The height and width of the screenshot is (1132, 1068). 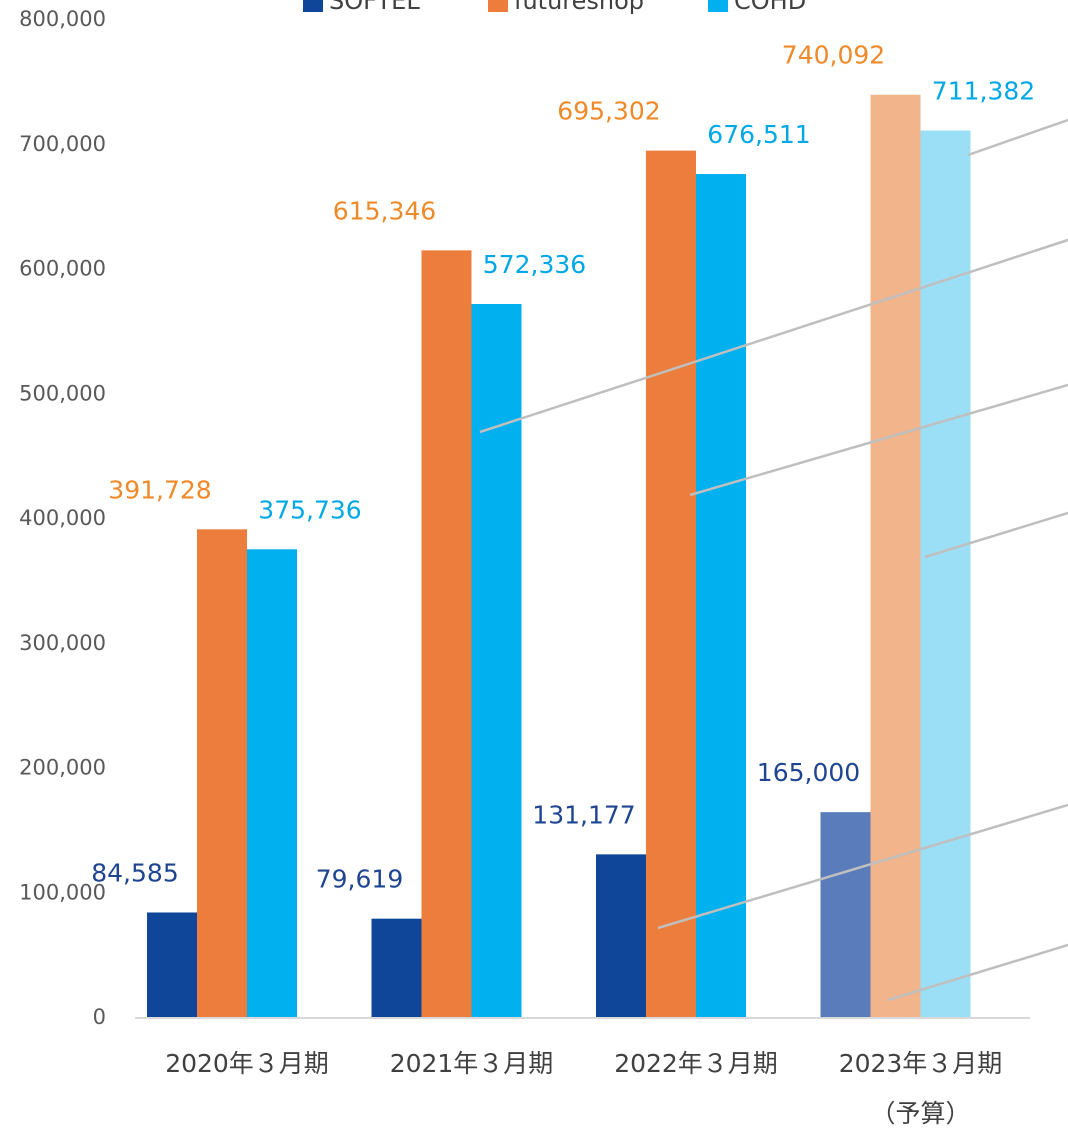 I want to click on y-tick-label: 700,000, so click(x=62, y=144).